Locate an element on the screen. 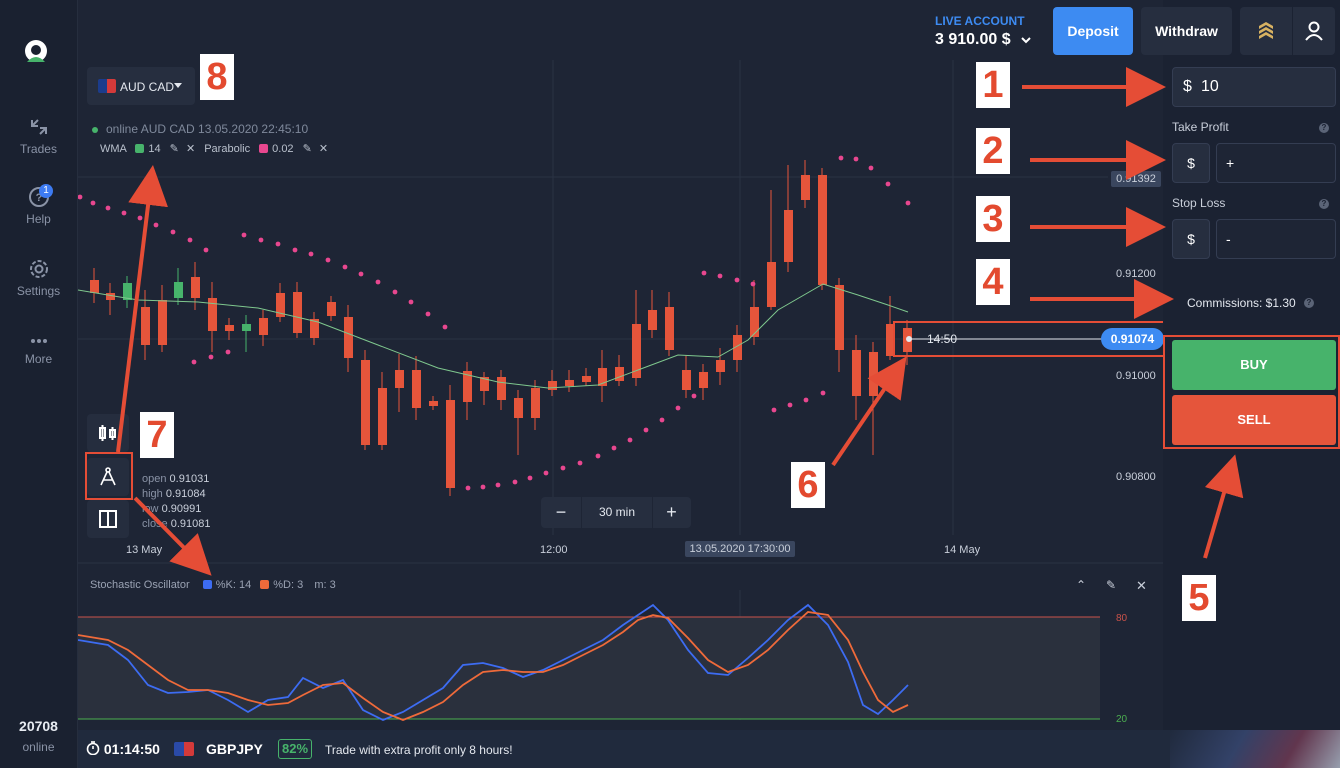  chart-type-button is located at coordinates (108, 433).